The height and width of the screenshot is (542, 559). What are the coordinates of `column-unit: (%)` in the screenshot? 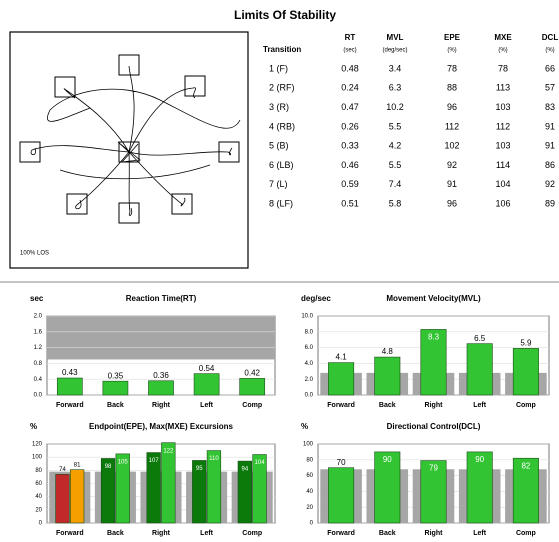 It's located at (549, 51).